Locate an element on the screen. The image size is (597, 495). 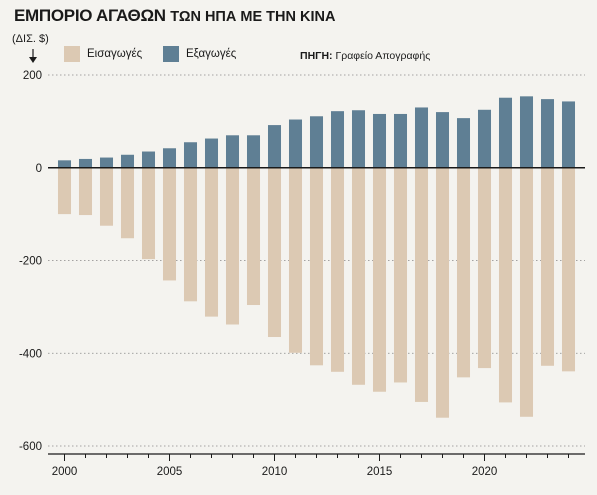
bar-imports-2002 is located at coordinates (106, 196).